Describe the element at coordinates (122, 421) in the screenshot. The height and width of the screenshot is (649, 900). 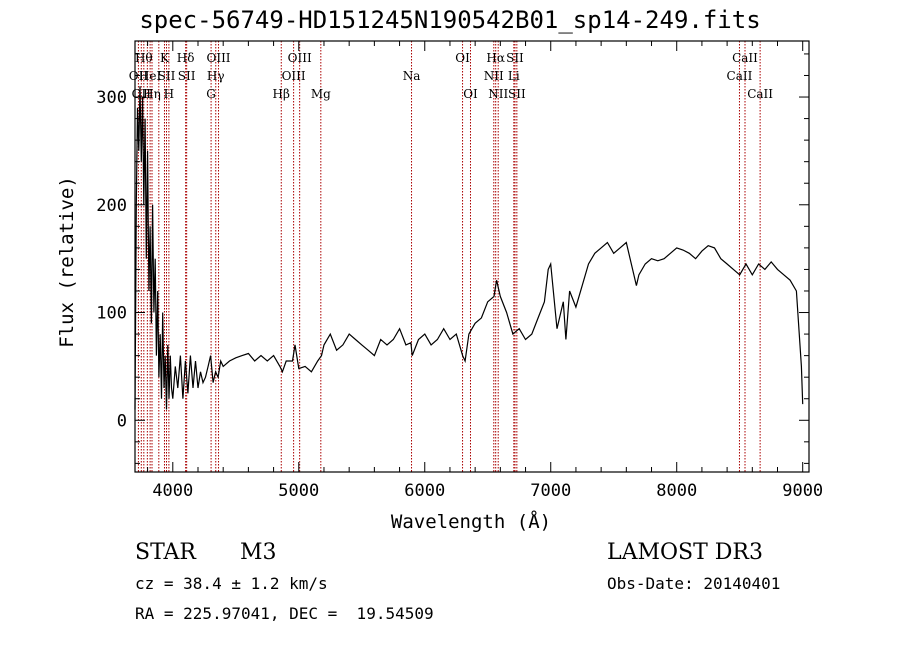
I see `y-tick-label: 0` at that location.